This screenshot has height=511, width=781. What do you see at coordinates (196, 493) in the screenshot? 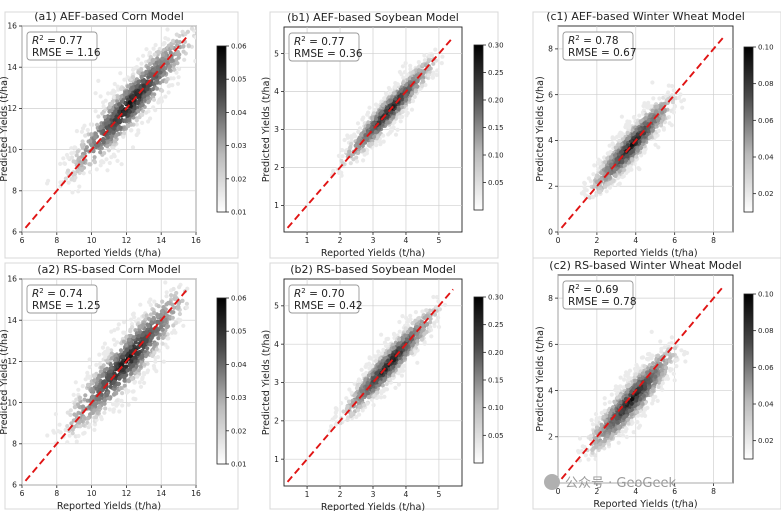
I see `x-tick-label: 16` at bounding box center [196, 493].